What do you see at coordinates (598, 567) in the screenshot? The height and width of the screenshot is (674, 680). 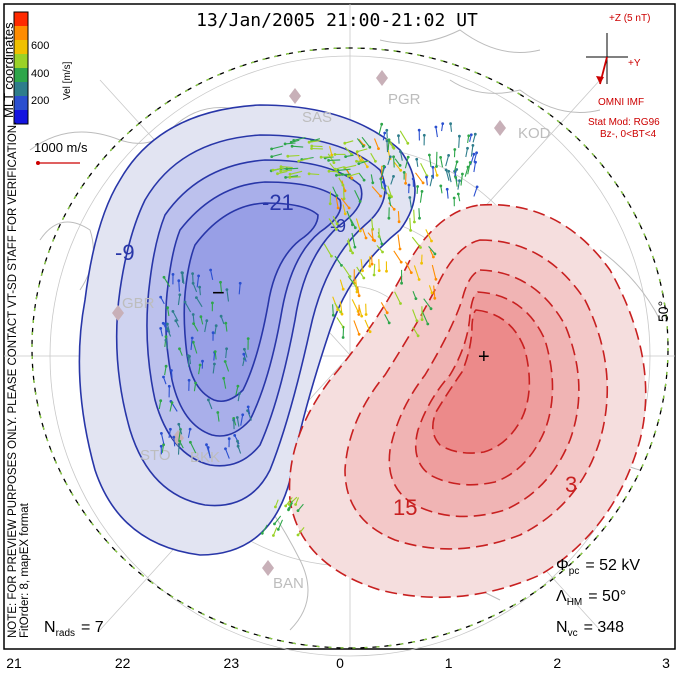 I see `stat-phi-pc: Φpc = 52 kV` at bounding box center [598, 567].